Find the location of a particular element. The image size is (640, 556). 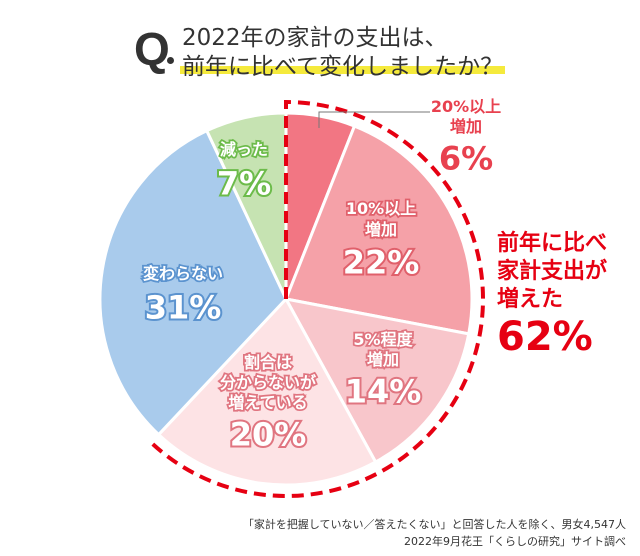

footnote: 「家計を把握していない／答えたくない」と回答した人を除く、男女4,547人 is located at coordinates (434, 524).